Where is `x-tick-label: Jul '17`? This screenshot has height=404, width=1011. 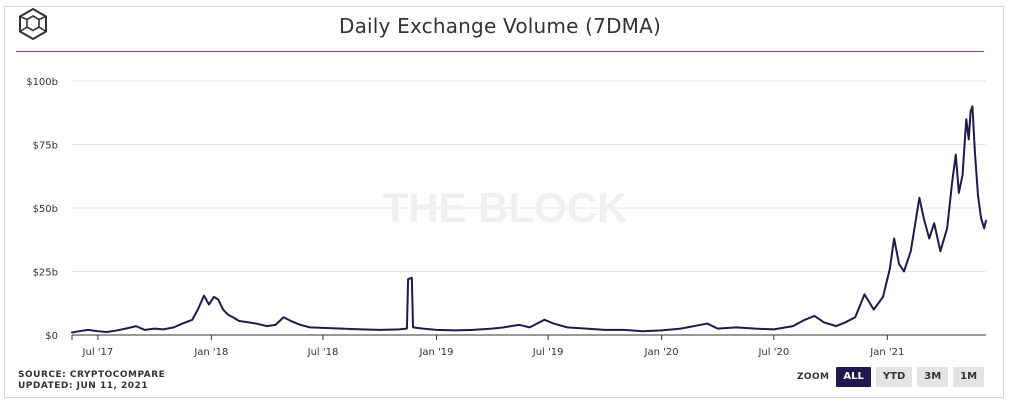 x-tick-label: Jul '17 is located at coordinates (98, 352).